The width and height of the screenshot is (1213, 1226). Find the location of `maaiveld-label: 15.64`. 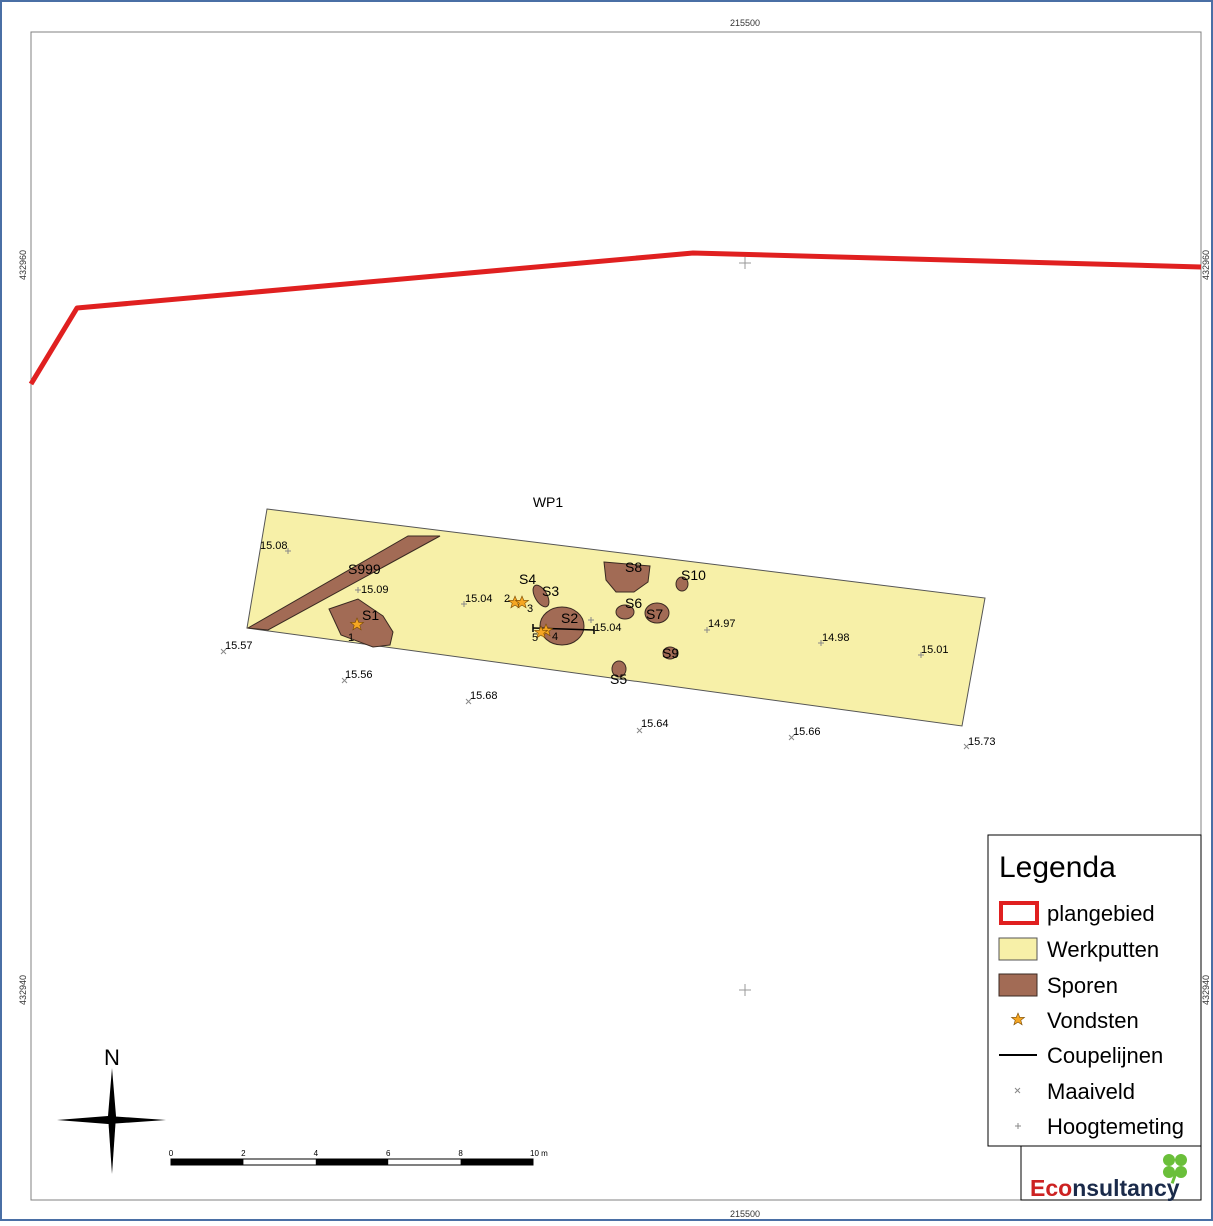

maaiveld-label: 15.64 is located at coordinates (655, 724).